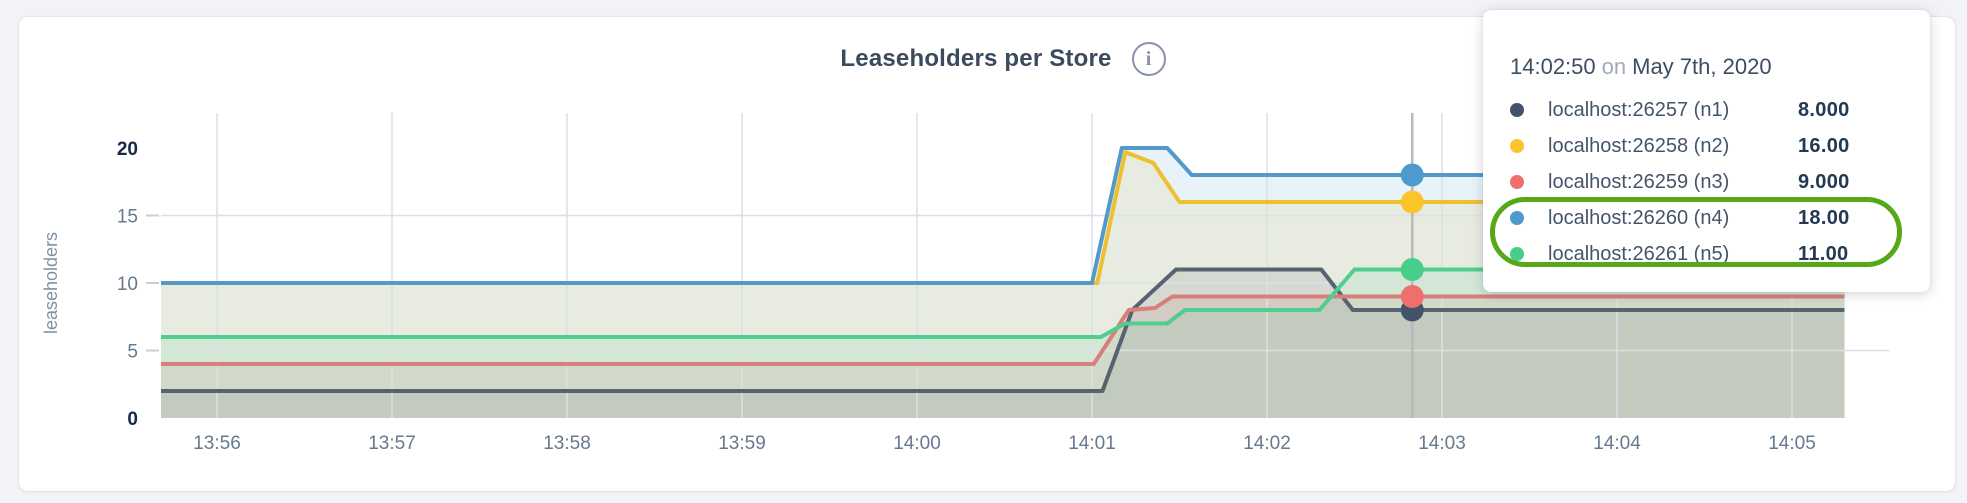 The height and width of the screenshot is (503, 1967). I want to click on y-tick-label: 10, so click(127, 284).